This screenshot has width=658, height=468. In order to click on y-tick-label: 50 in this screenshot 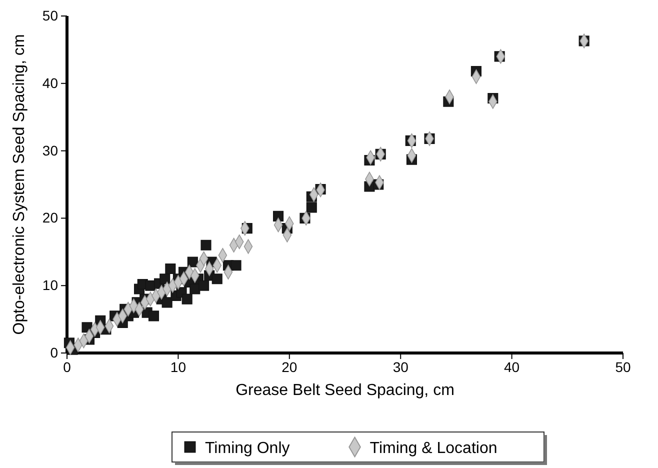, I will do `click(50, 15)`.